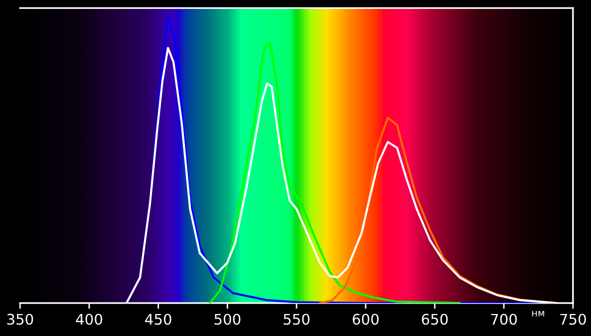  Describe the element at coordinates (365, 319) in the screenshot. I see `x-tick-label: 600` at that location.